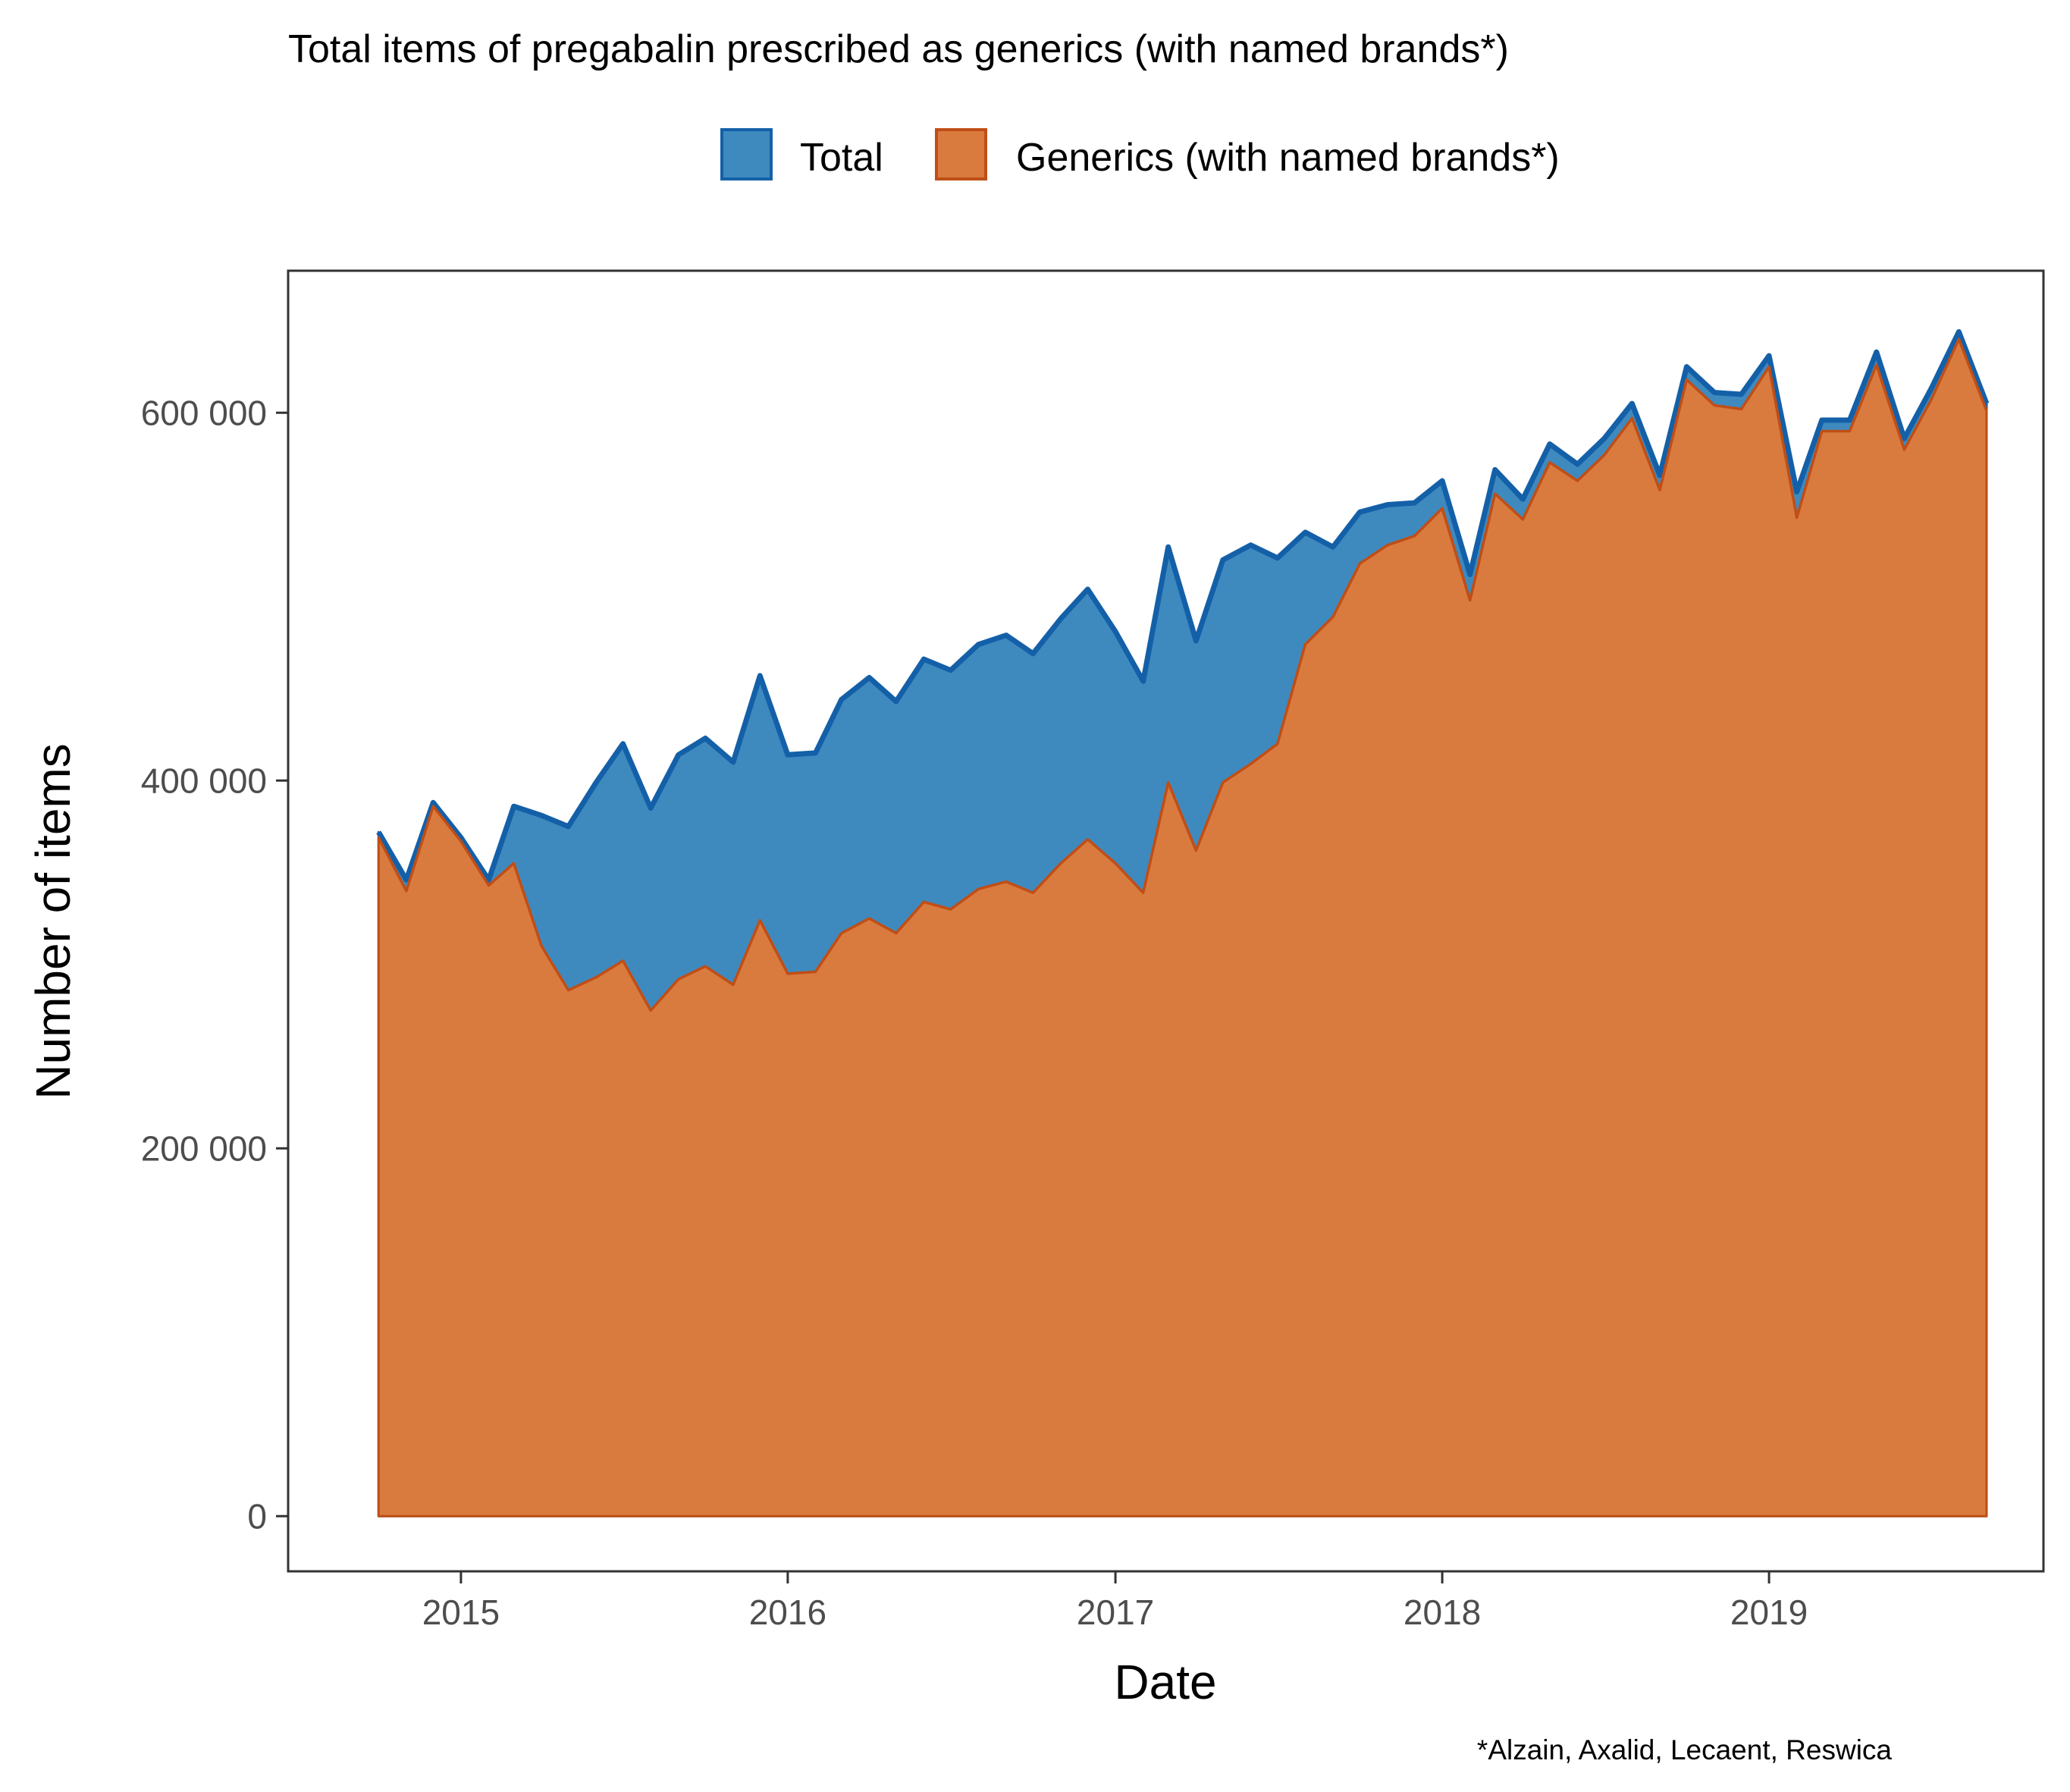 This screenshot has height=1792, width=2070. What do you see at coordinates (204, 1148) in the screenshot?
I see `y-tick-label: 200 000` at bounding box center [204, 1148].